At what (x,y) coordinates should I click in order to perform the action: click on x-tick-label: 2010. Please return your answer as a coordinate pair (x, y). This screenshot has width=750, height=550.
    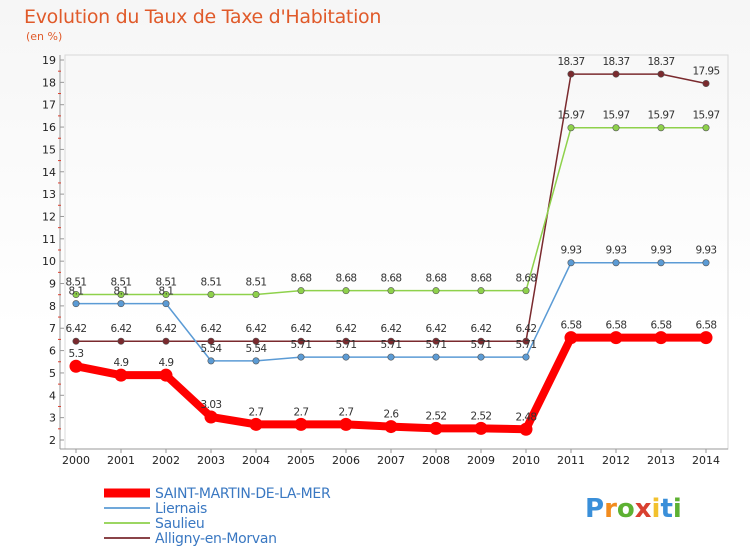
    Looking at the image, I should click on (526, 460).